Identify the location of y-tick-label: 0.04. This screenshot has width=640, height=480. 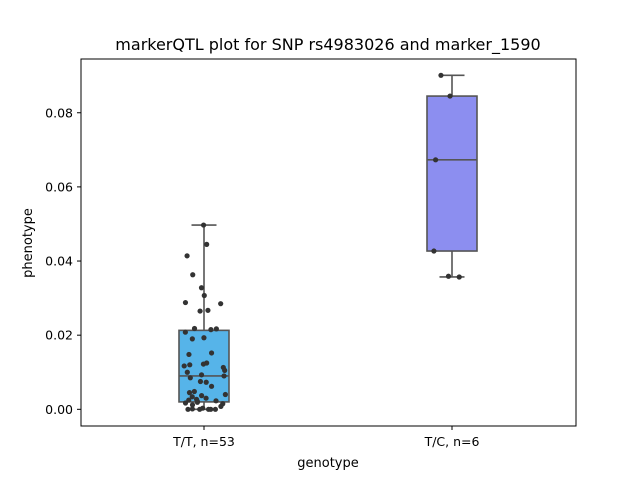
(59, 261).